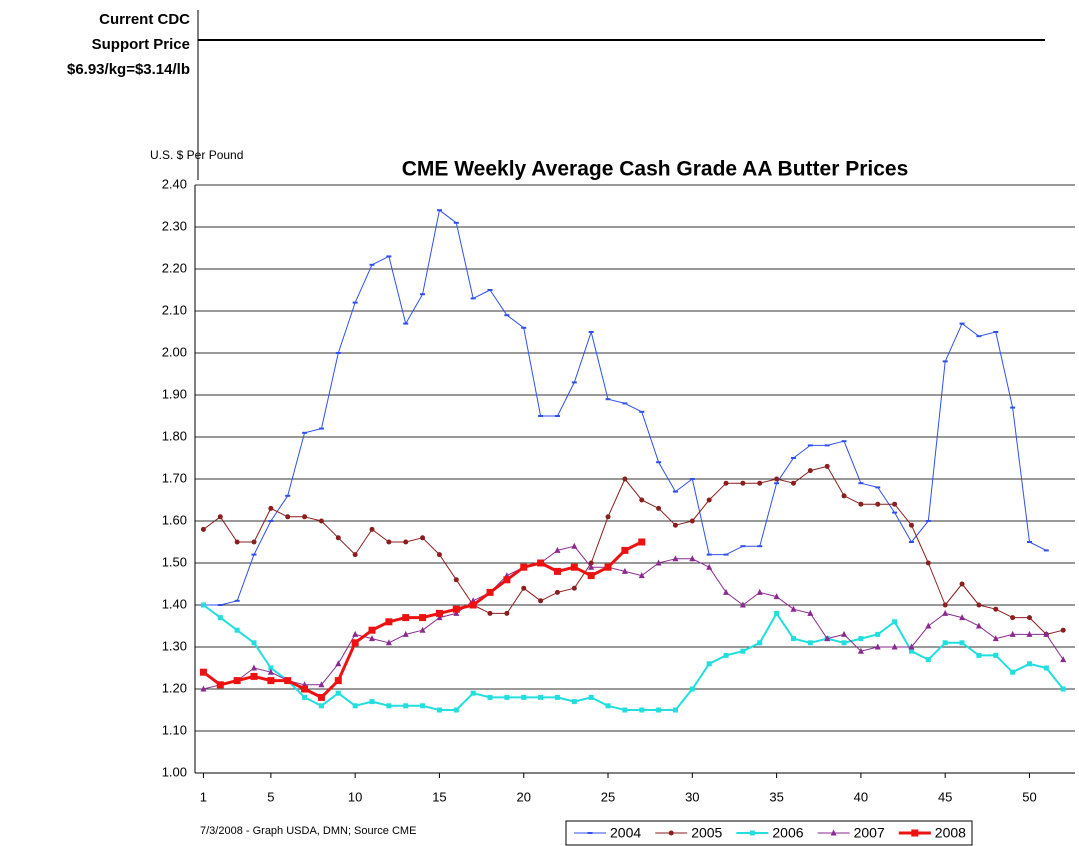  What do you see at coordinates (608, 796) in the screenshot?
I see `x-tick-label: 25` at bounding box center [608, 796].